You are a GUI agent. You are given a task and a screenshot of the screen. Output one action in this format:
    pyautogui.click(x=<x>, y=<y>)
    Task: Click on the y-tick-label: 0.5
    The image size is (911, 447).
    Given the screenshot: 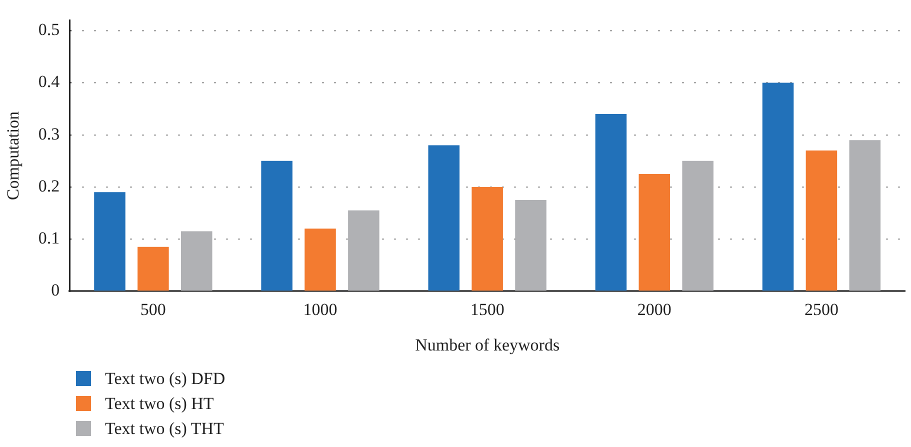 What is the action you would take?
    pyautogui.click(x=49, y=30)
    